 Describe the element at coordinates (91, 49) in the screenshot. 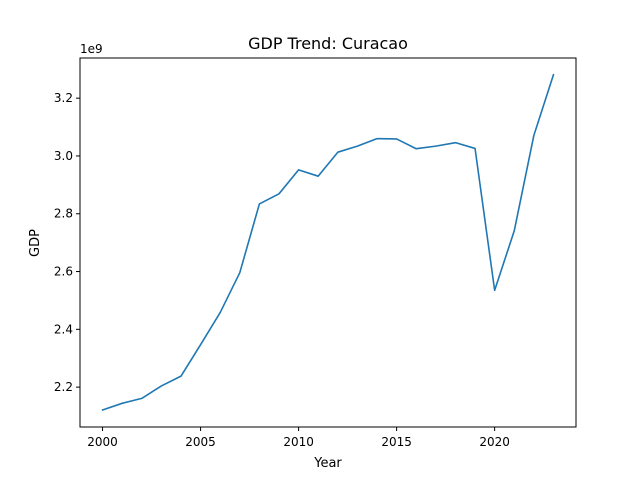

I see `y-axis-offset-label: 1e9` at that location.